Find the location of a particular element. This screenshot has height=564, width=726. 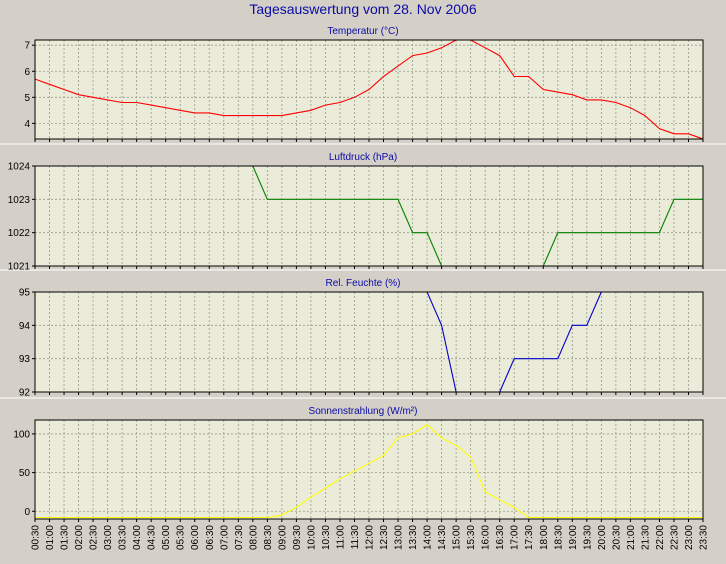

panel-2-ytick-label: 1022 is located at coordinates (19, 233).